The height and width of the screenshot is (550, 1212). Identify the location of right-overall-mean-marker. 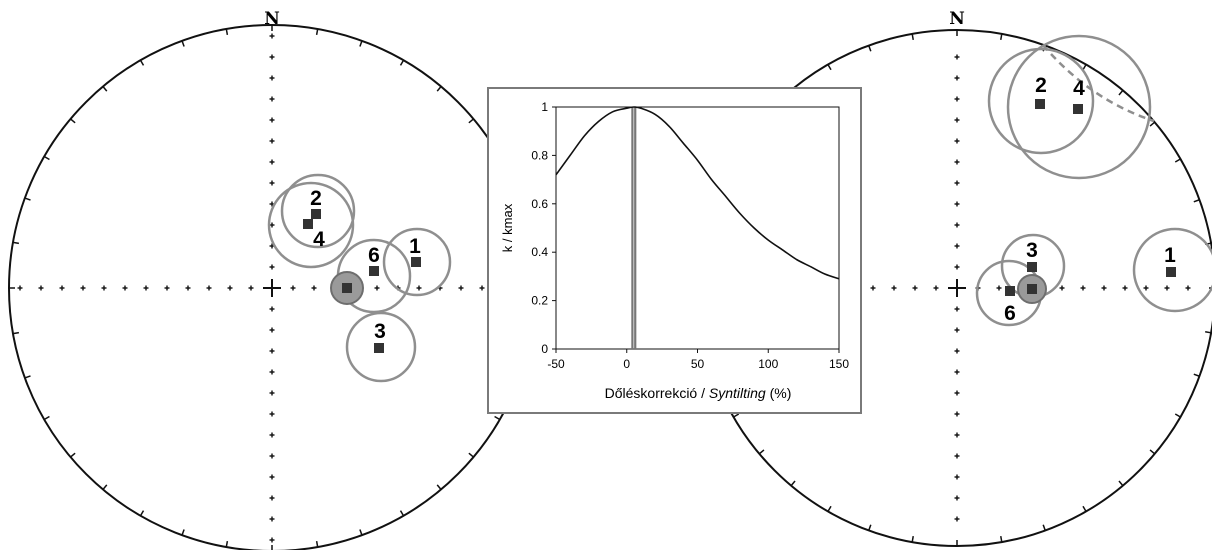
(1032, 289).